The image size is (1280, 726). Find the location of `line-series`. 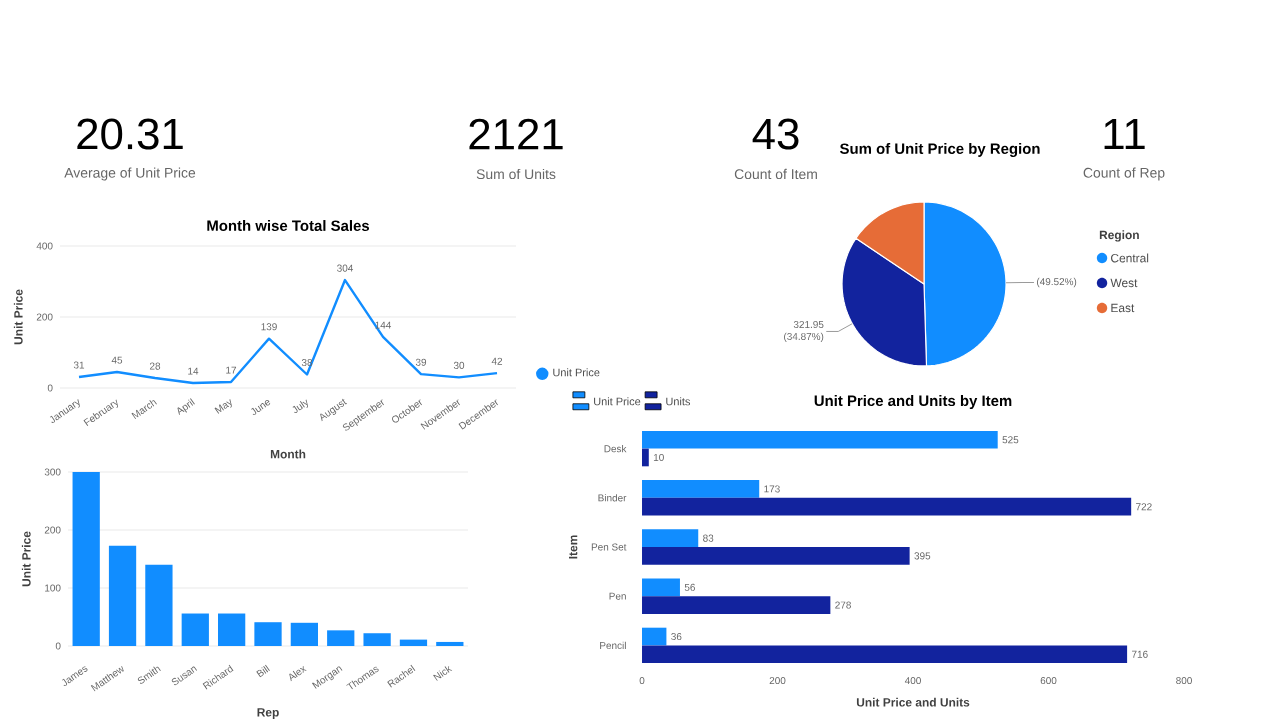

line-series is located at coordinates (288, 332).